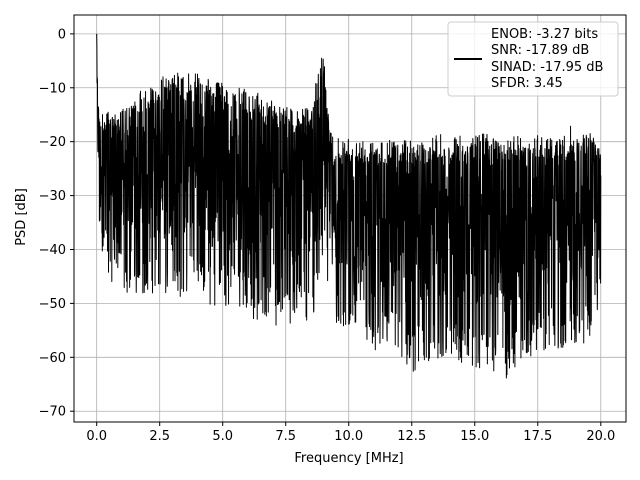  What do you see at coordinates (544, 34) in the screenshot?
I see `legend-enob: ENOB: -3.27 bits` at bounding box center [544, 34].